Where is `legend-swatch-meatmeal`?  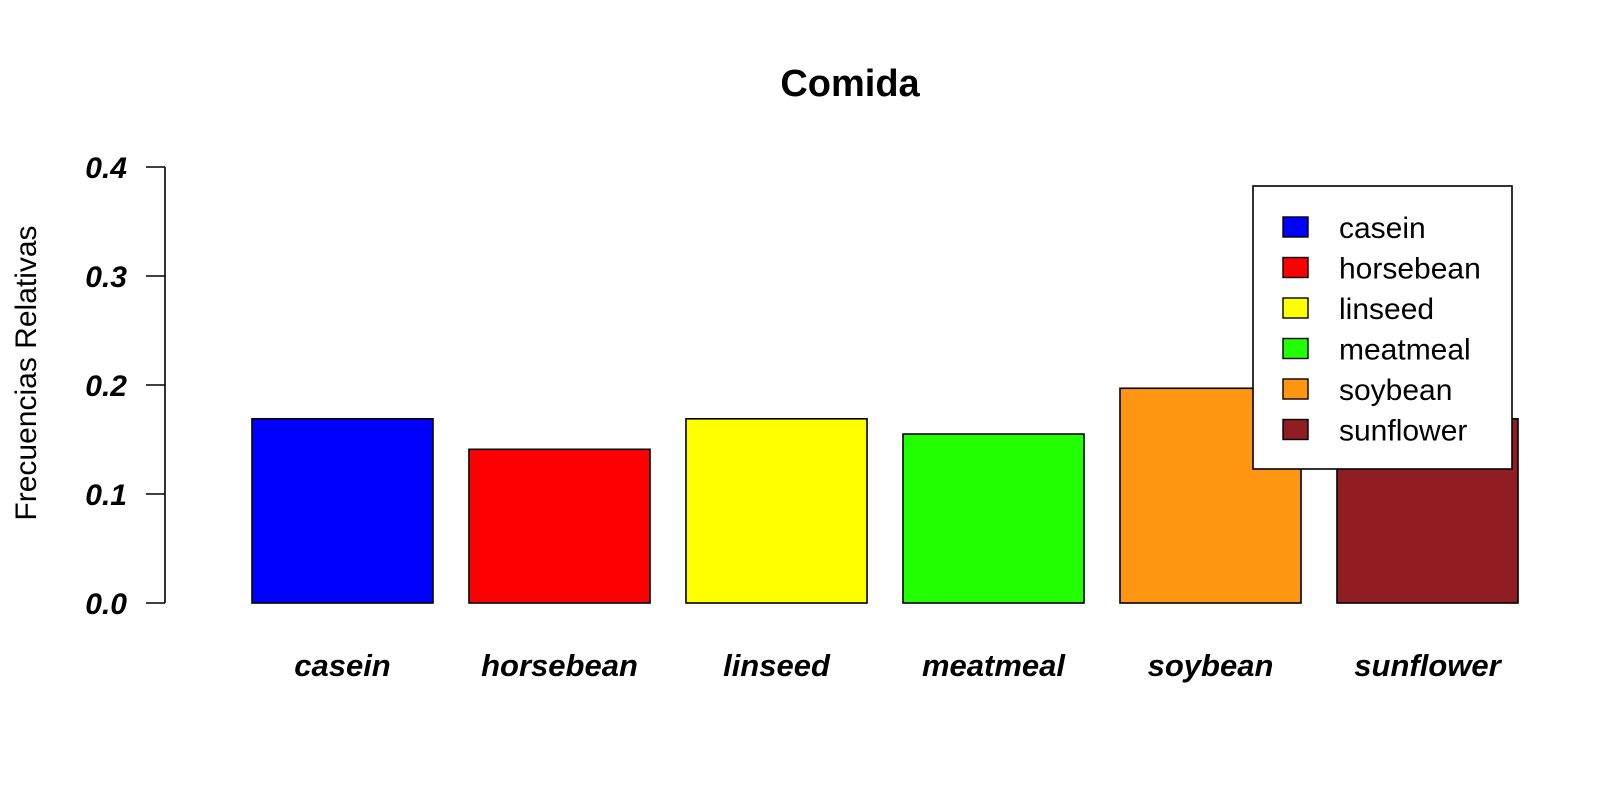
legend-swatch-meatmeal is located at coordinates (1295, 348).